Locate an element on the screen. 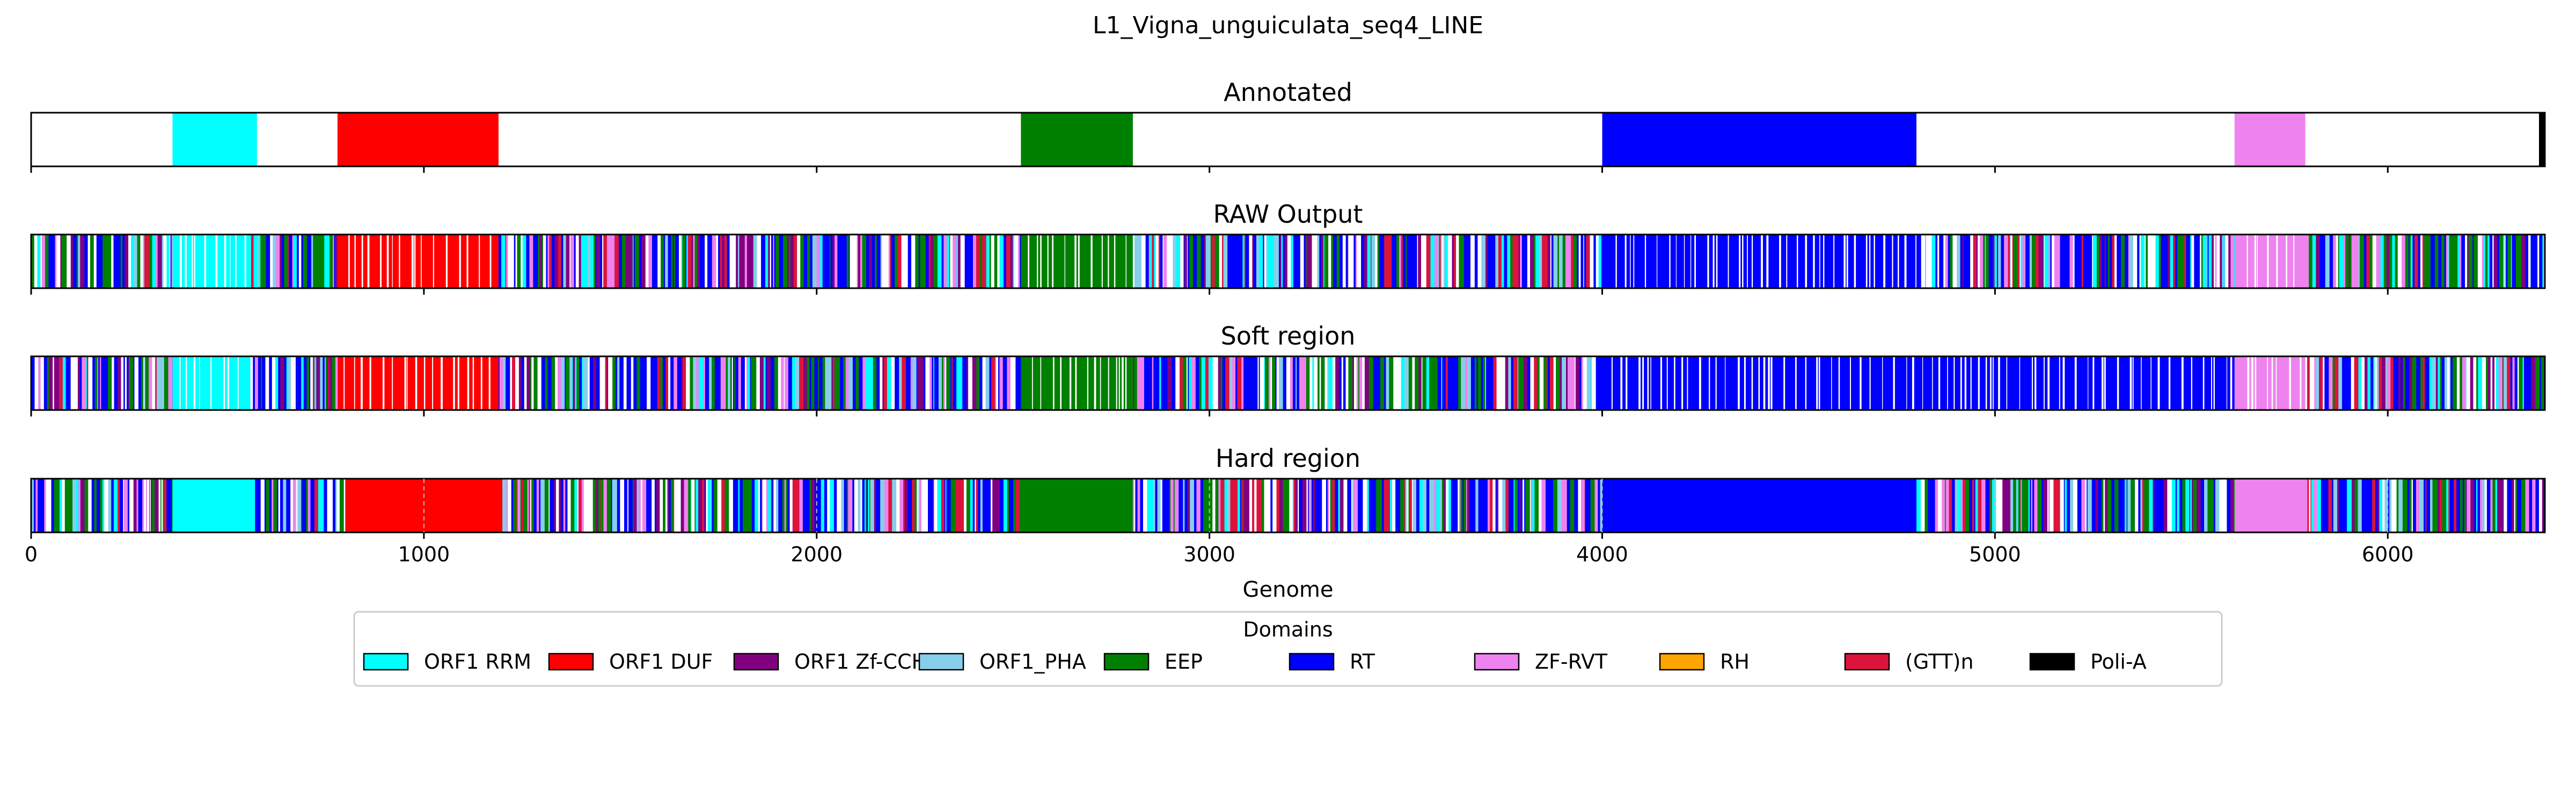 The width and height of the screenshot is (2576, 805). legend-item: ORF1 RRM is located at coordinates (447, 662).